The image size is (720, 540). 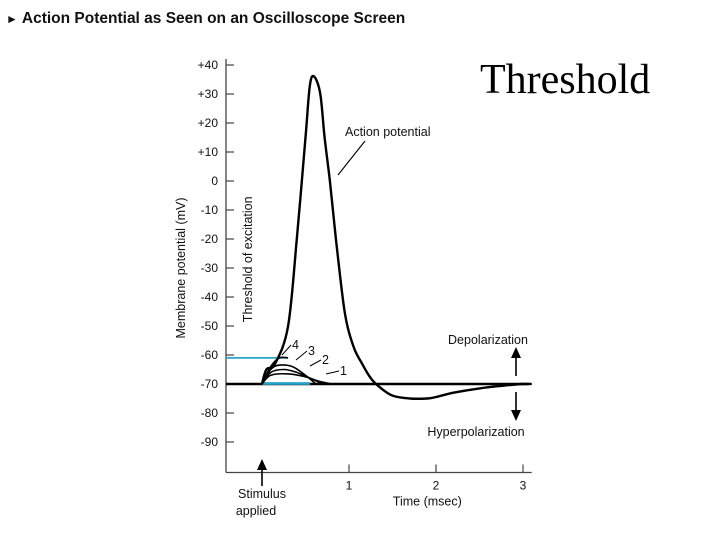 What do you see at coordinates (208, 65) in the screenshot?
I see `y-tick-label: +40` at bounding box center [208, 65].